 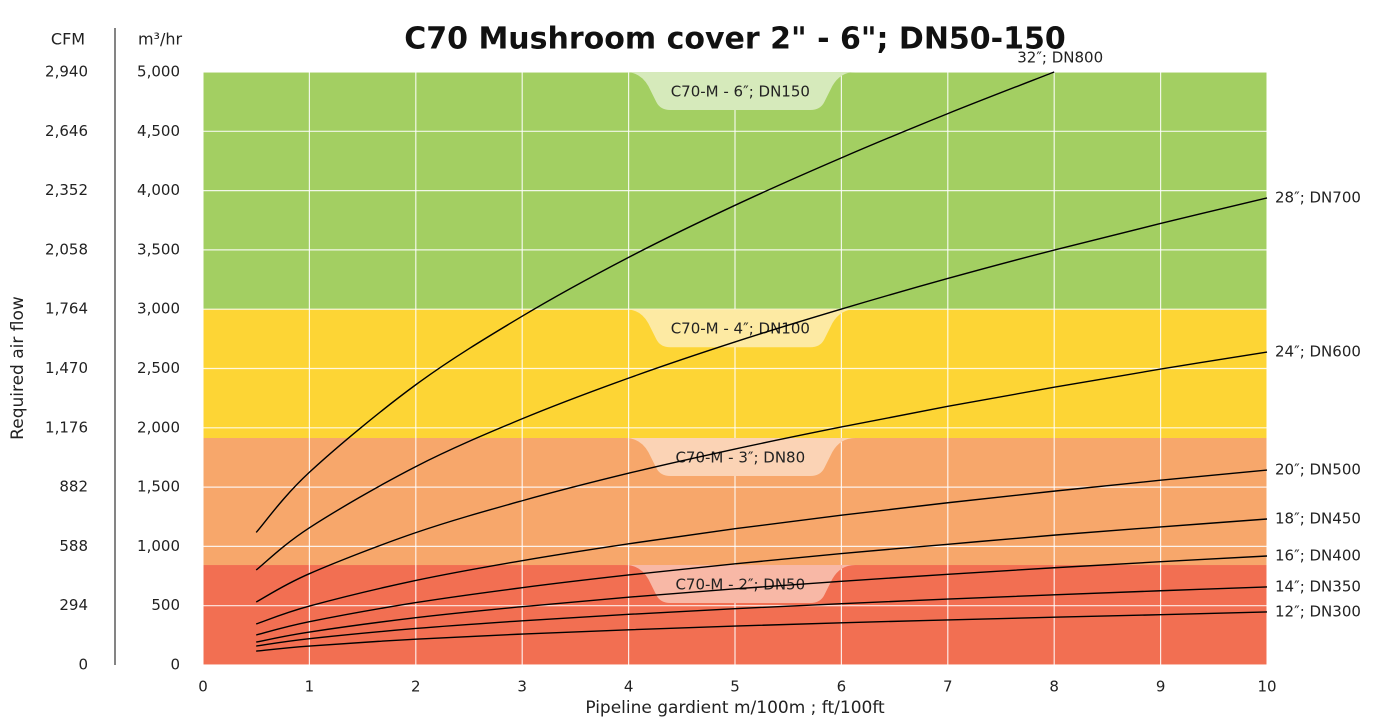 I want to click on x-tick-label: 2, so click(x=416, y=687).